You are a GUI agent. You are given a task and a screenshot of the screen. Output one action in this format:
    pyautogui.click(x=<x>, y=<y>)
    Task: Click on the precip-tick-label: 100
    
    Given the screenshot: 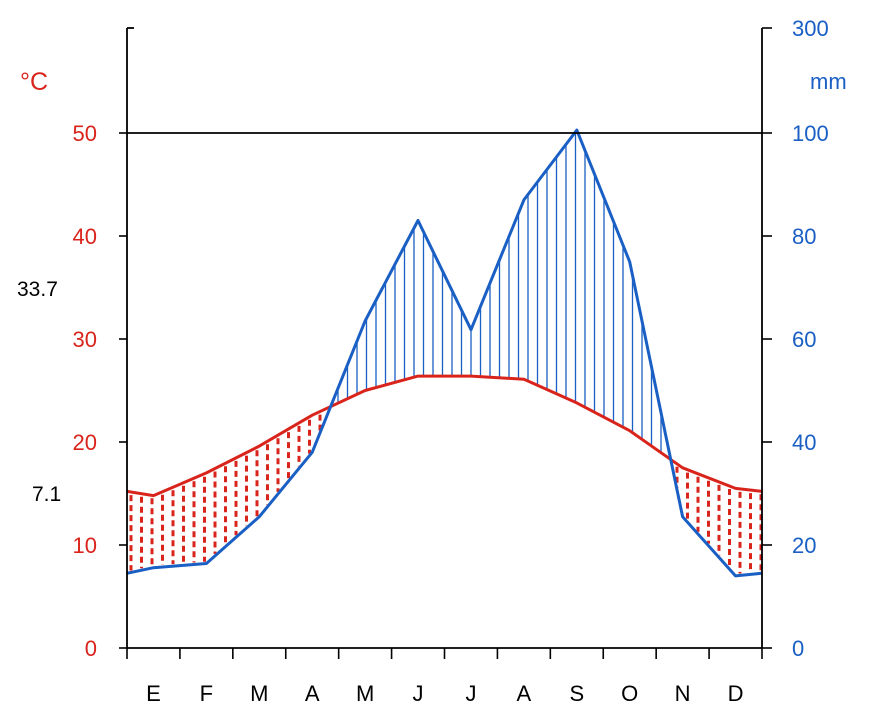 What is the action you would take?
    pyautogui.click(x=810, y=133)
    